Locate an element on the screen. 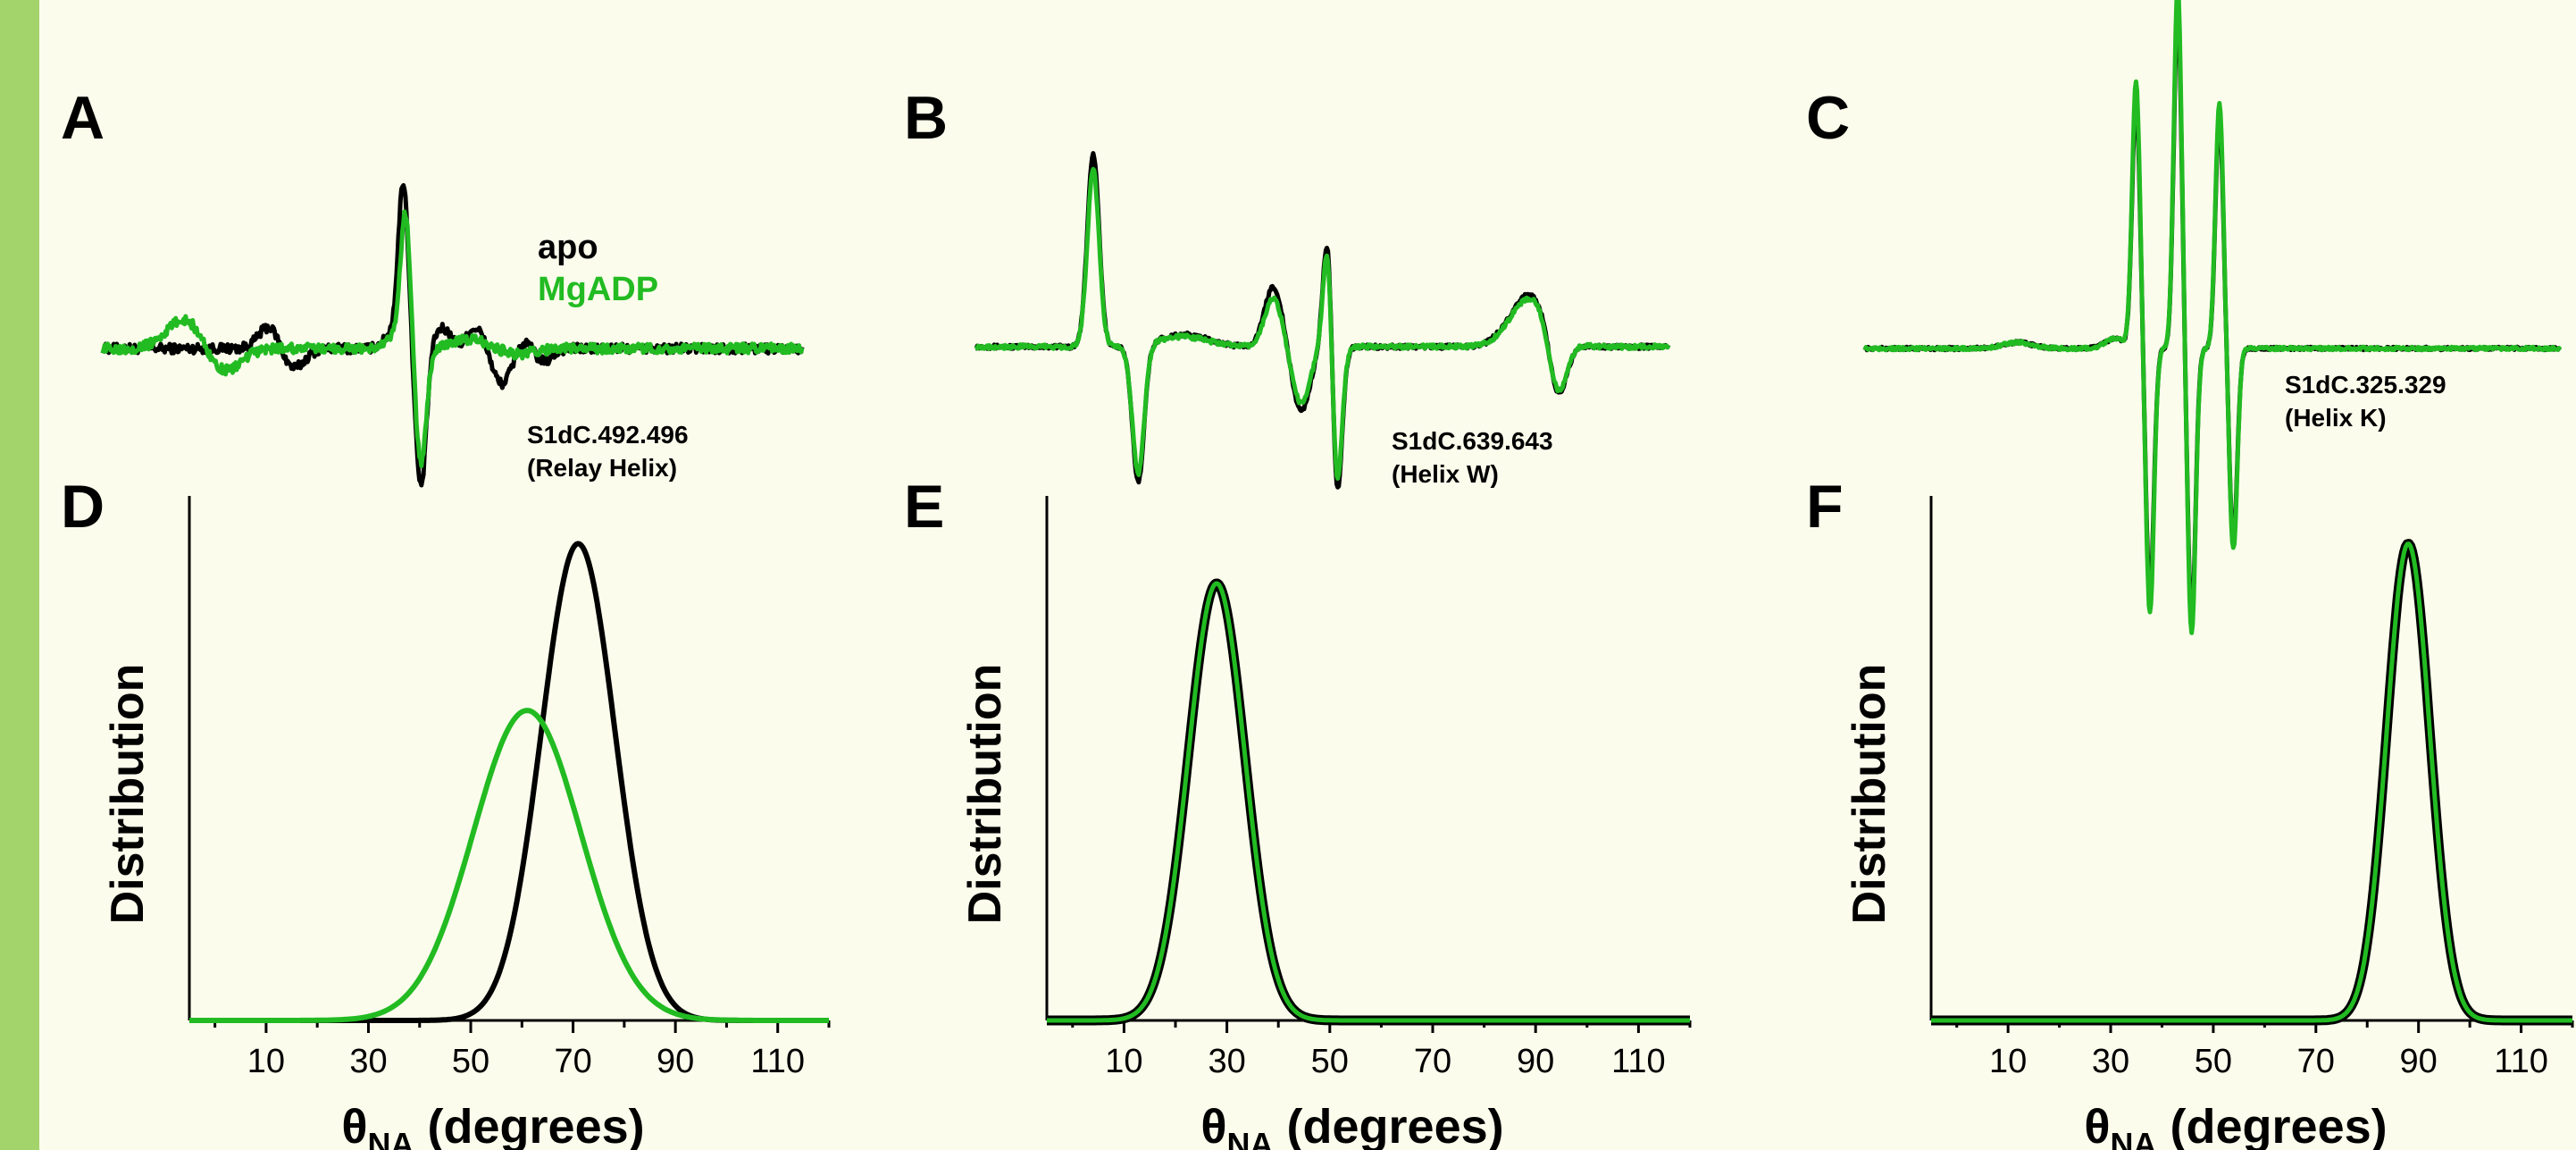  annotation-c-label: S1dC.325.329 is located at coordinates (2365, 385).